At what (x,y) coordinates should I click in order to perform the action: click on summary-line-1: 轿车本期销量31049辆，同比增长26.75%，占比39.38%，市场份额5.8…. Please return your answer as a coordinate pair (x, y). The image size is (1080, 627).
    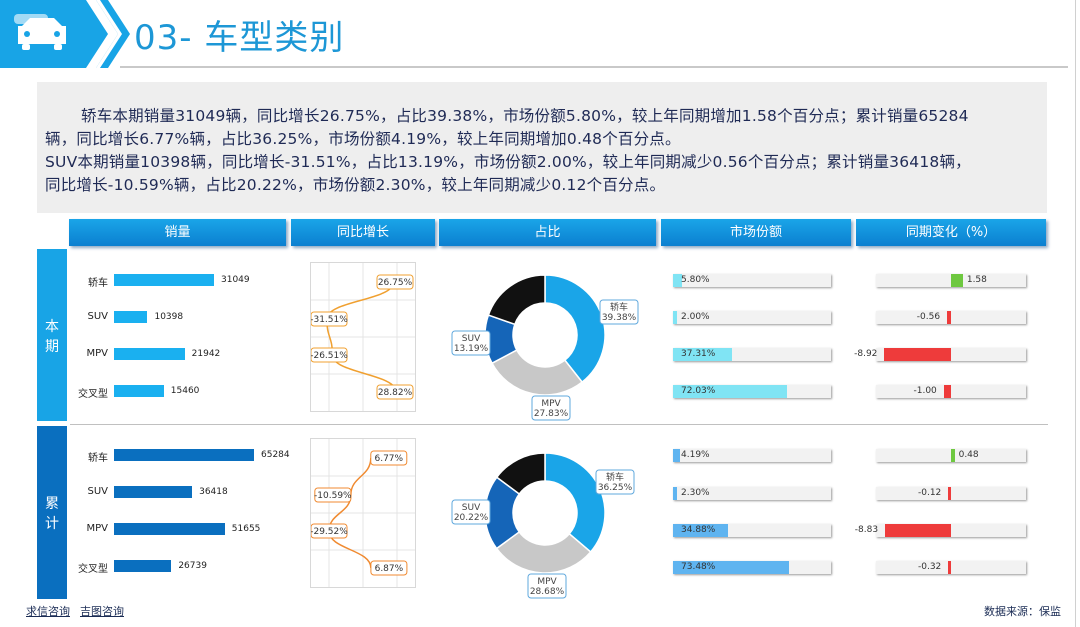
    Looking at the image, I should click on (525, 116).